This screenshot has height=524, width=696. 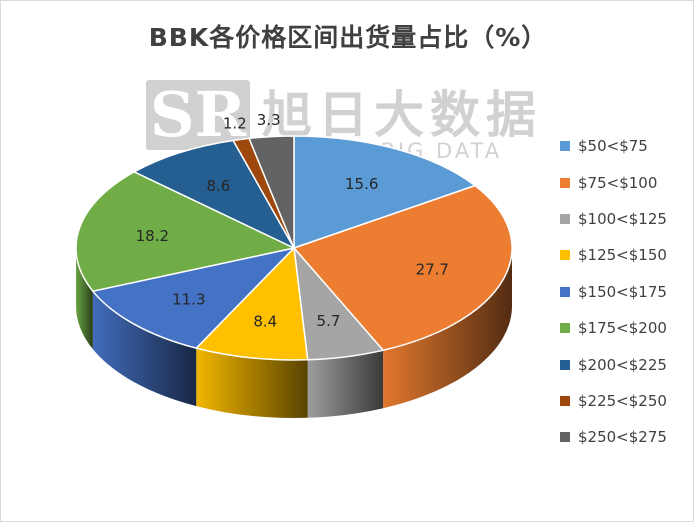 I want to click on legend-item: $100<$125, so click(x=613, y=219).